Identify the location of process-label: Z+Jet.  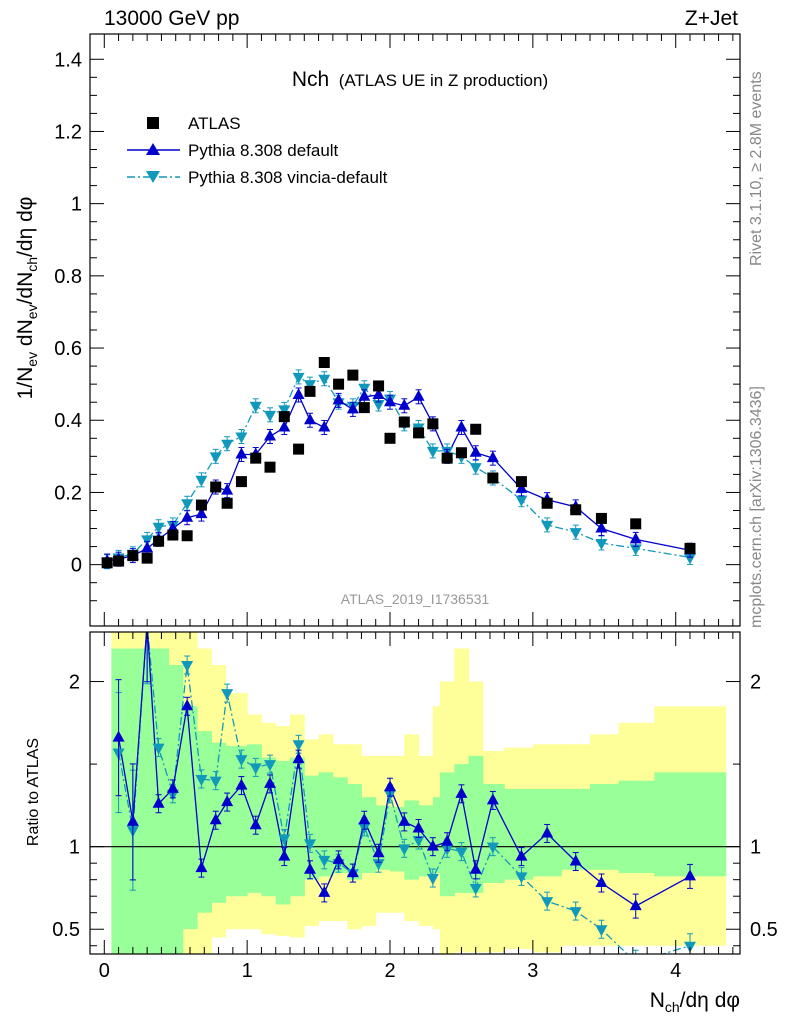
(711, 18).